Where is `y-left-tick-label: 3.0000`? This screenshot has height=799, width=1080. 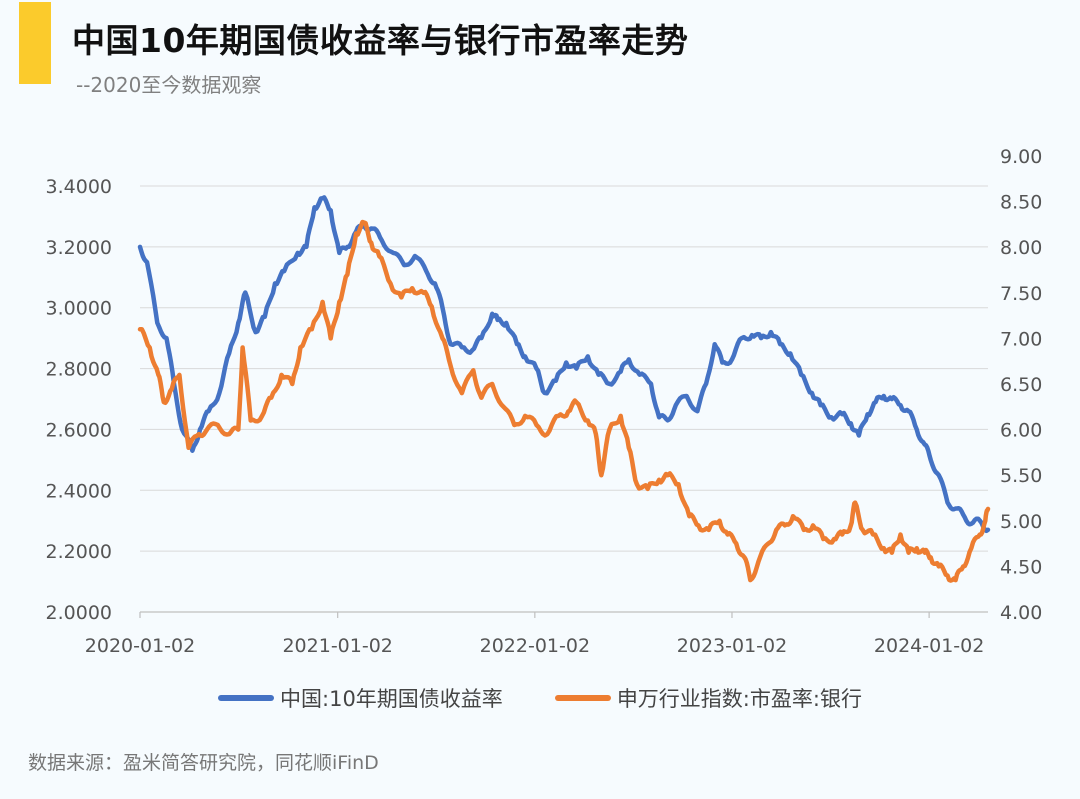 y-left-tick-label: 3.0000 is located at coordinates (79, 309).